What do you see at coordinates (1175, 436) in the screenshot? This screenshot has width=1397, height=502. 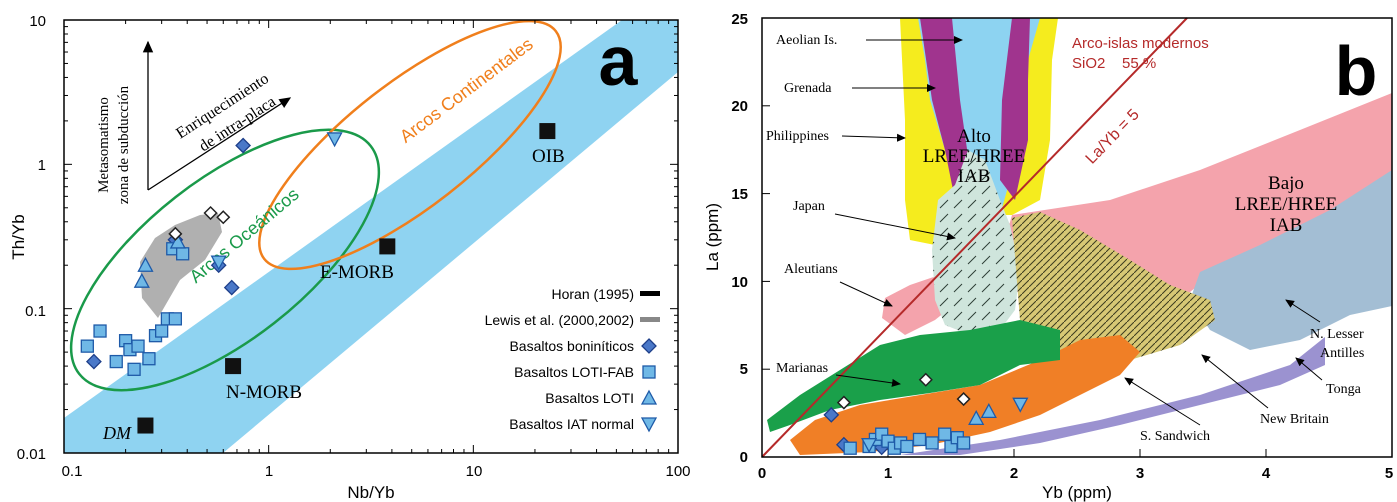 I see `label-s-sandwich: S. Sandwich` at bounding box center [1175, 436].